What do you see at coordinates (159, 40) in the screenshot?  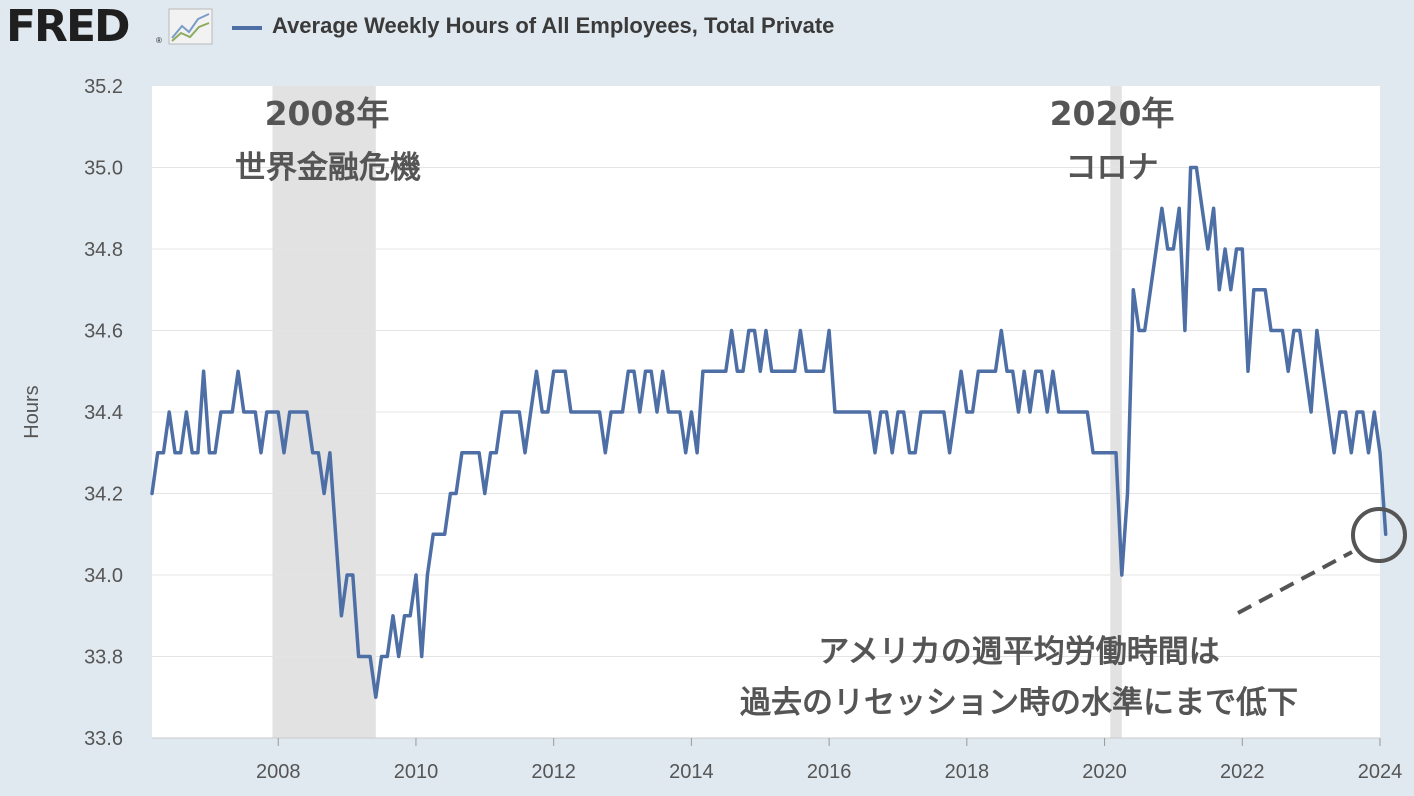 I see `registered-mark: ®` at bounding box center [159, 40].